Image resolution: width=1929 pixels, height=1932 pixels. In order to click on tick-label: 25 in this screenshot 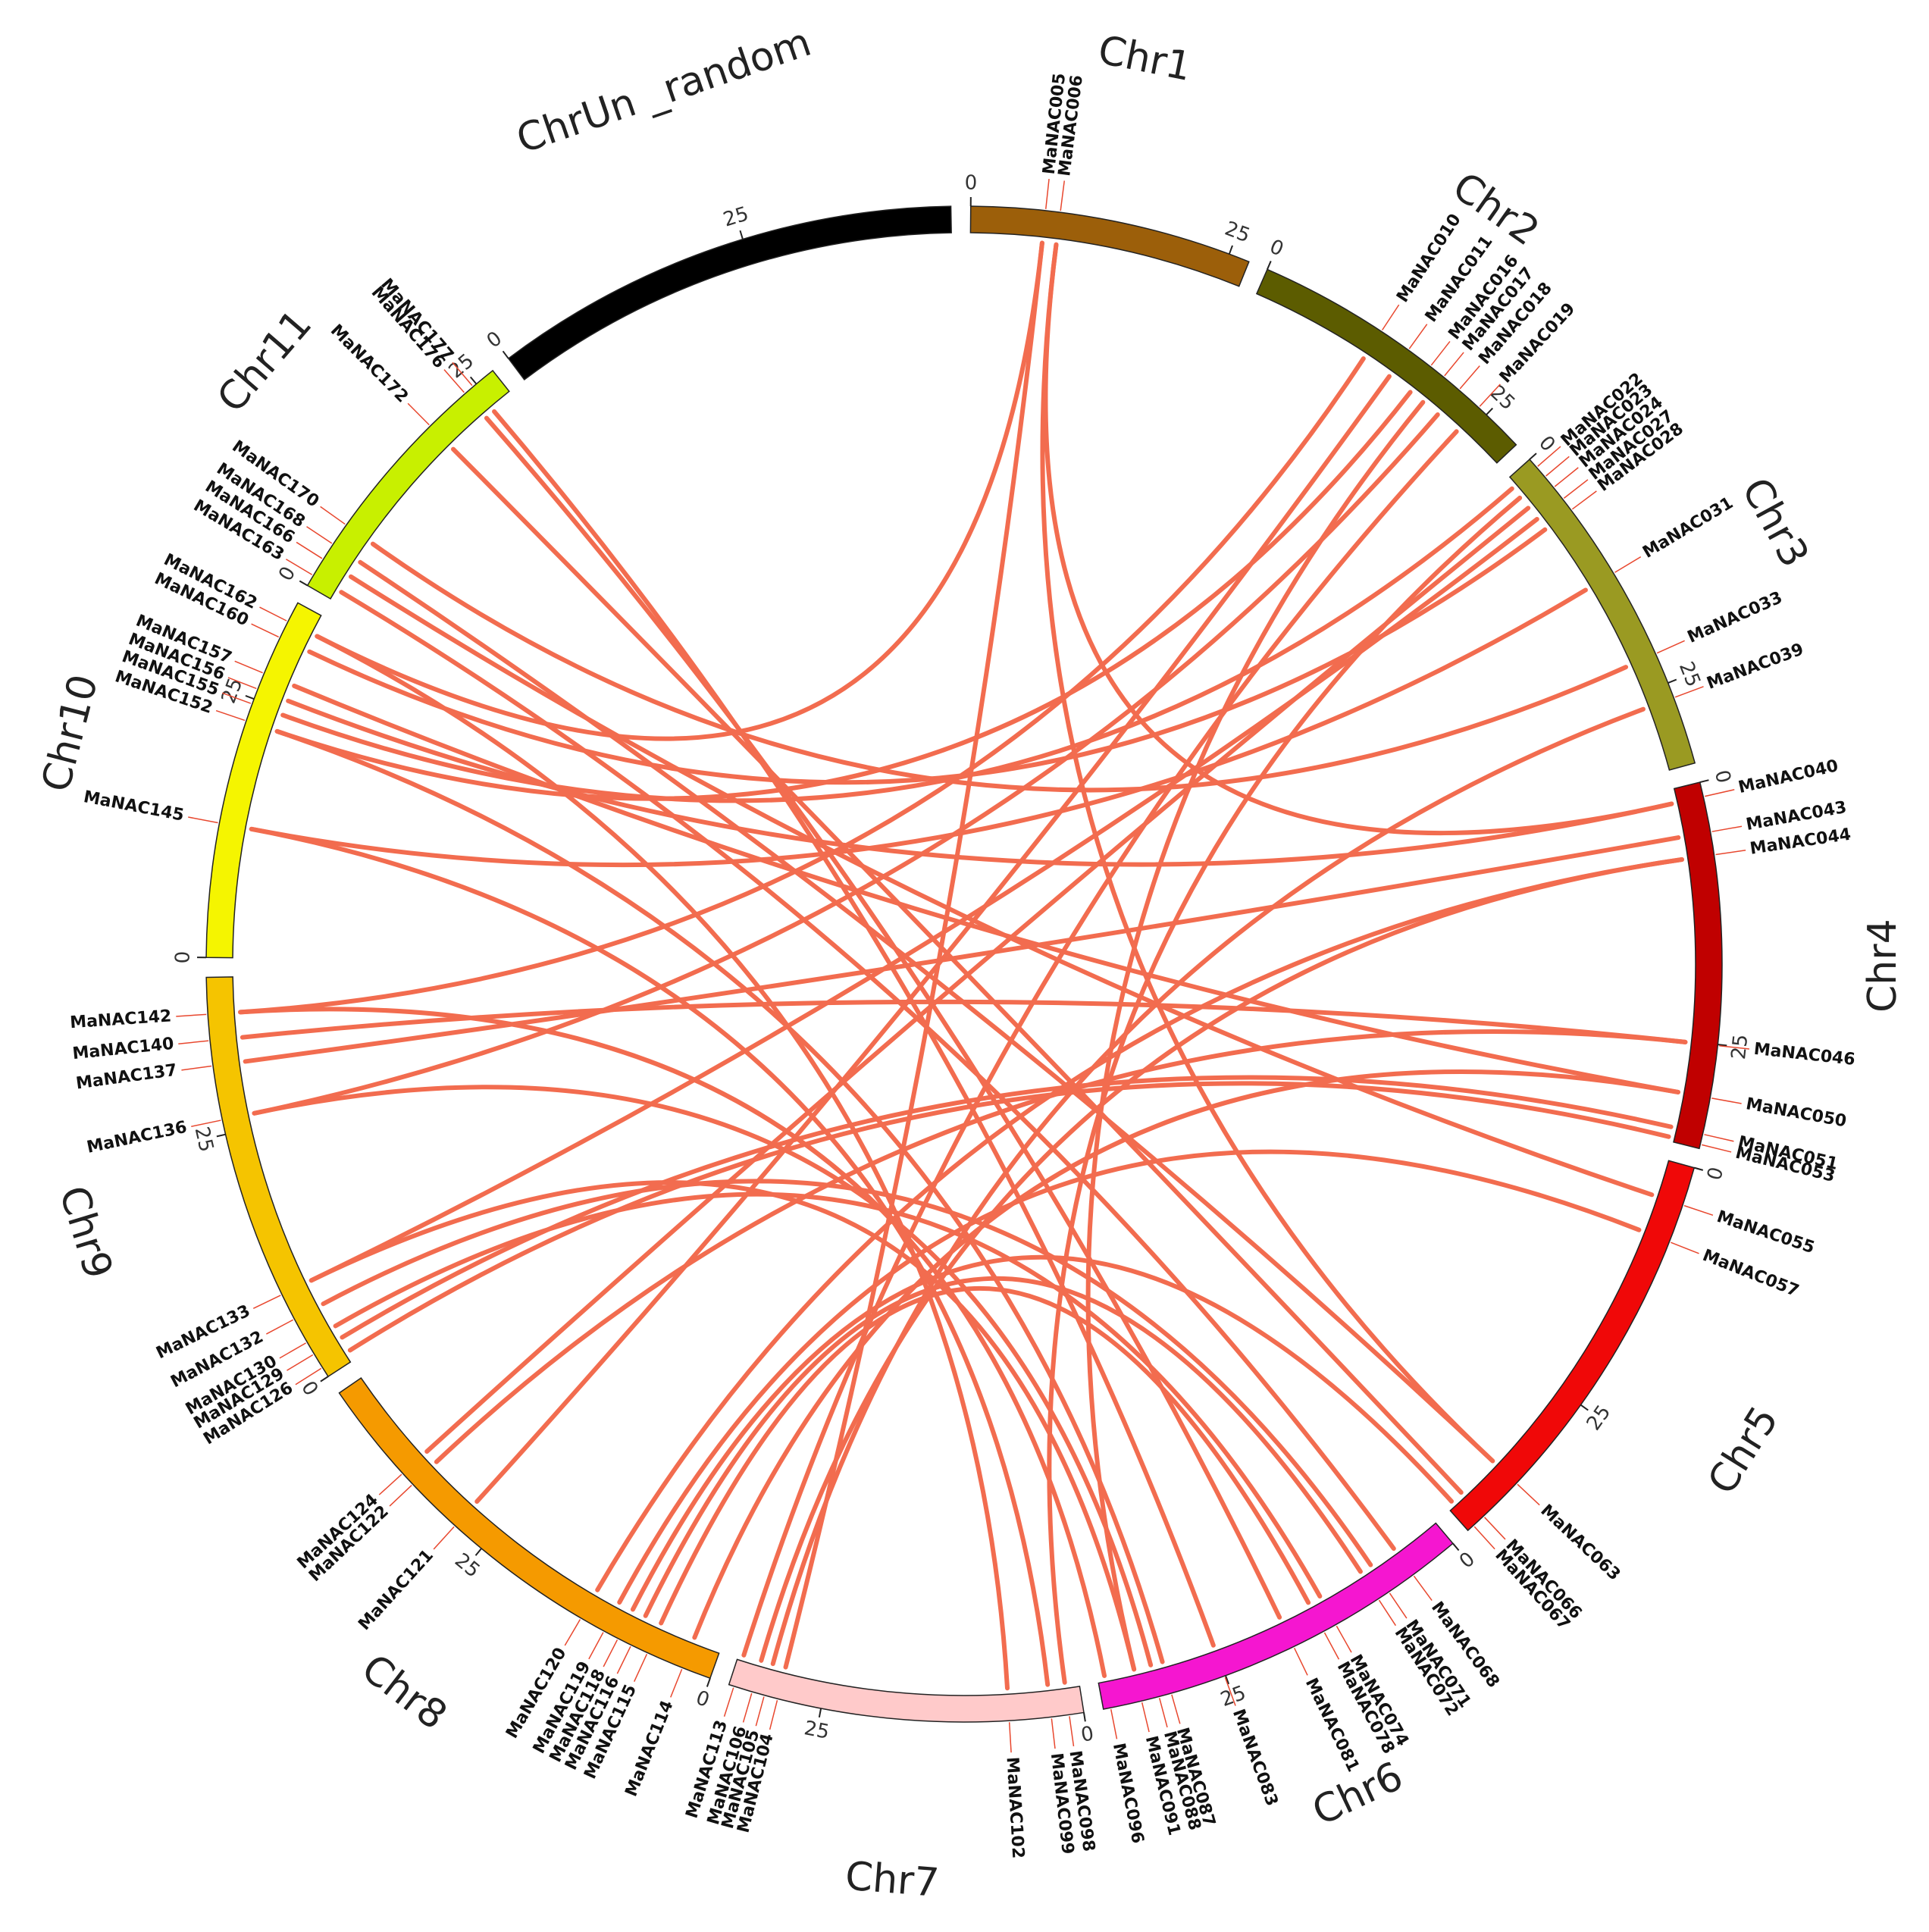, I will do `click(816, 1730)`.